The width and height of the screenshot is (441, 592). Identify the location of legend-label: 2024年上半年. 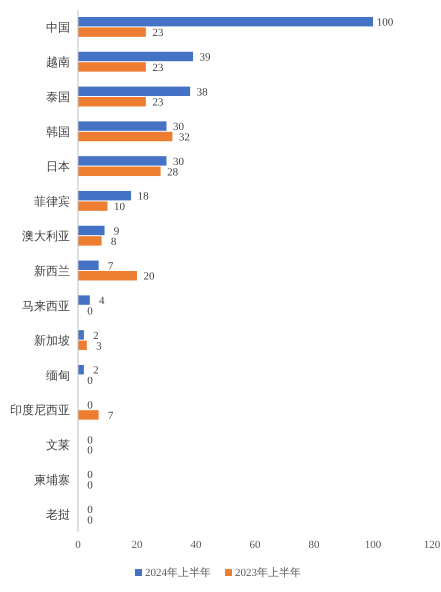
(178, 572).